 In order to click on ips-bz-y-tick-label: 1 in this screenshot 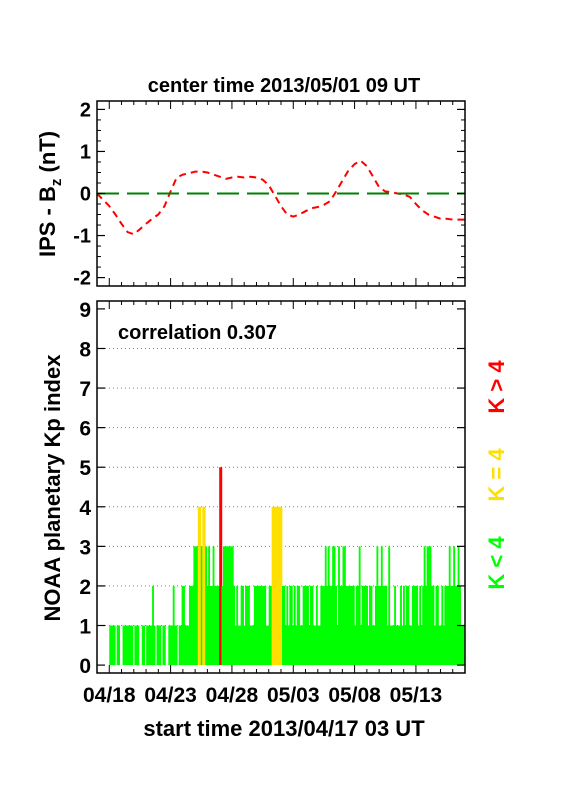, I will do `click(85, 152)`.